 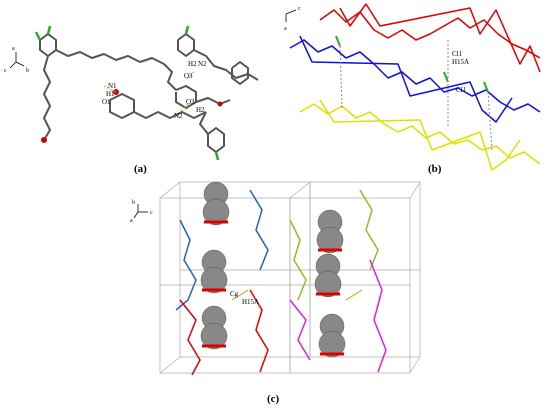 I want to click on molecule, so click(x=149, y=93).